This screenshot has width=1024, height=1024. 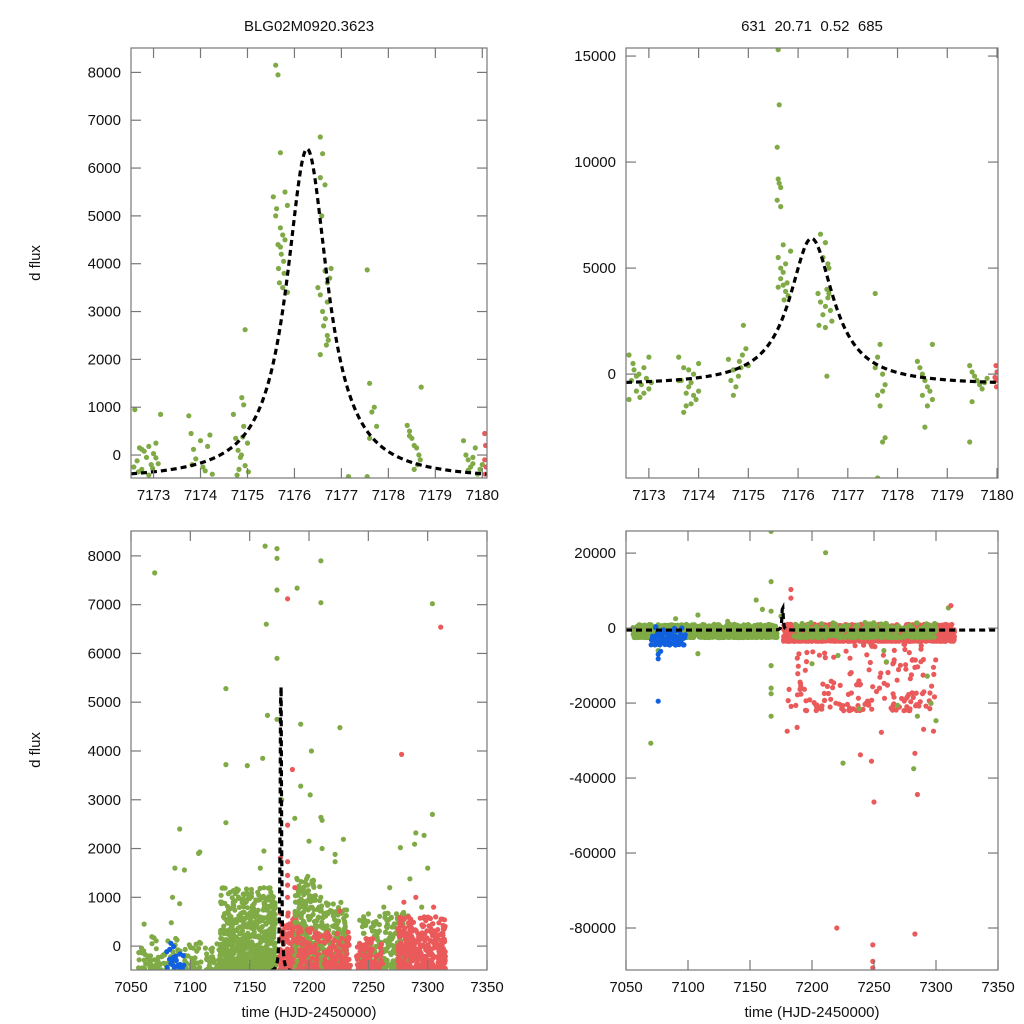 I want to click on ylabel-bottom-left: d flux, so click(x=35, y=750).